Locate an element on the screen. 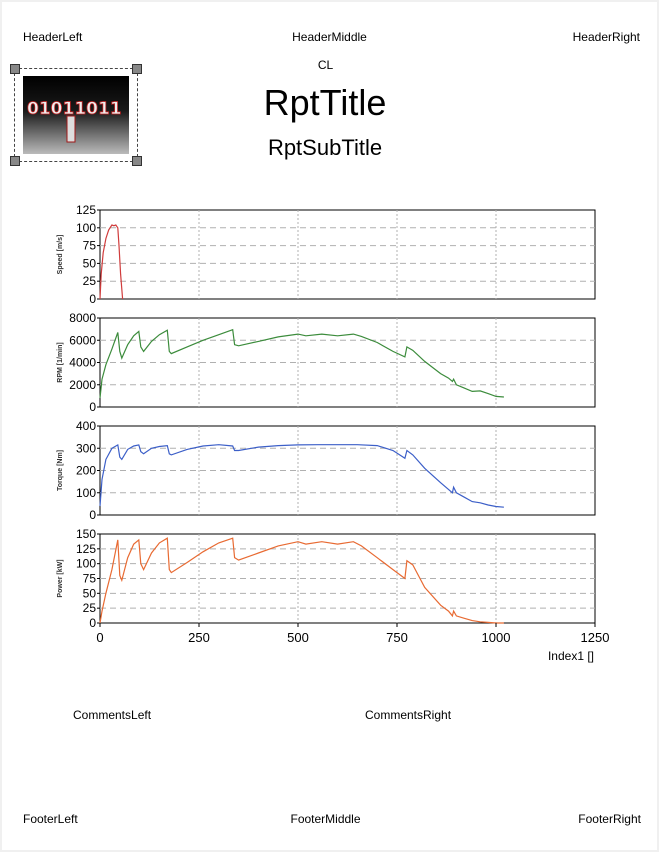 This screenshot has height=852, width=659. comments-left: CommentsLeft is located at coordinates (112, 715).